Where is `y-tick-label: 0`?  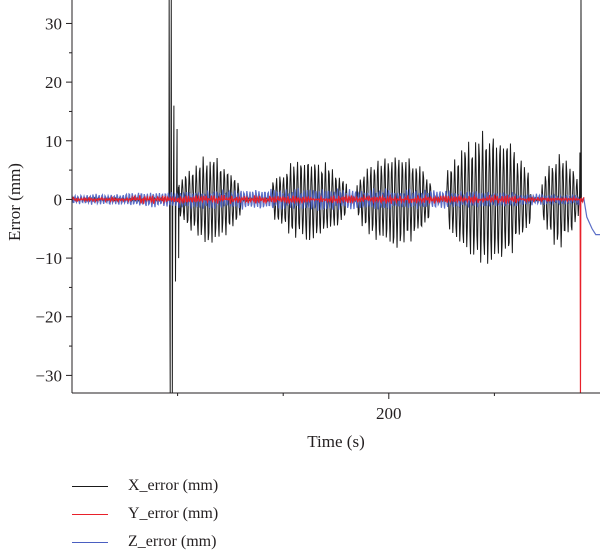
y-tick-label: 0 is located at coordinates (58, 199).